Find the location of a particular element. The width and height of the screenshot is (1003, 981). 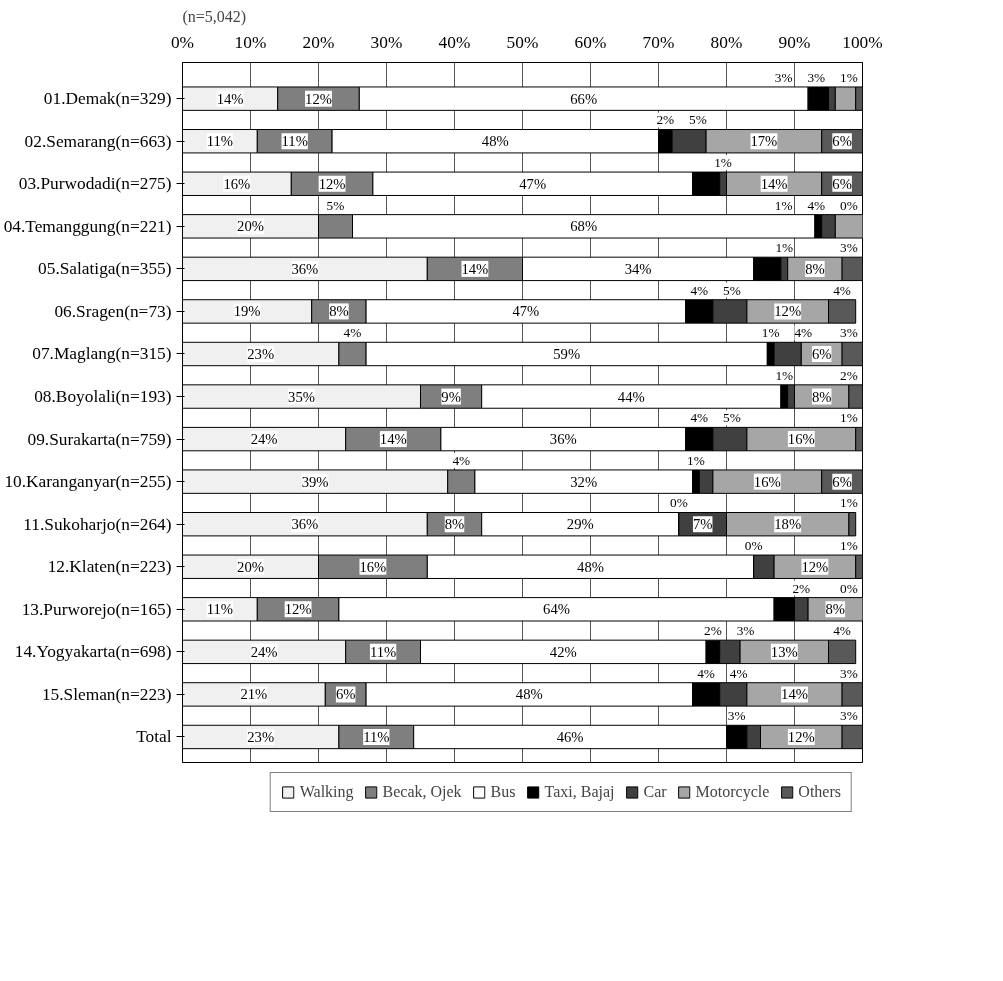

data-label: 59% is located at coordinates (567, 353).